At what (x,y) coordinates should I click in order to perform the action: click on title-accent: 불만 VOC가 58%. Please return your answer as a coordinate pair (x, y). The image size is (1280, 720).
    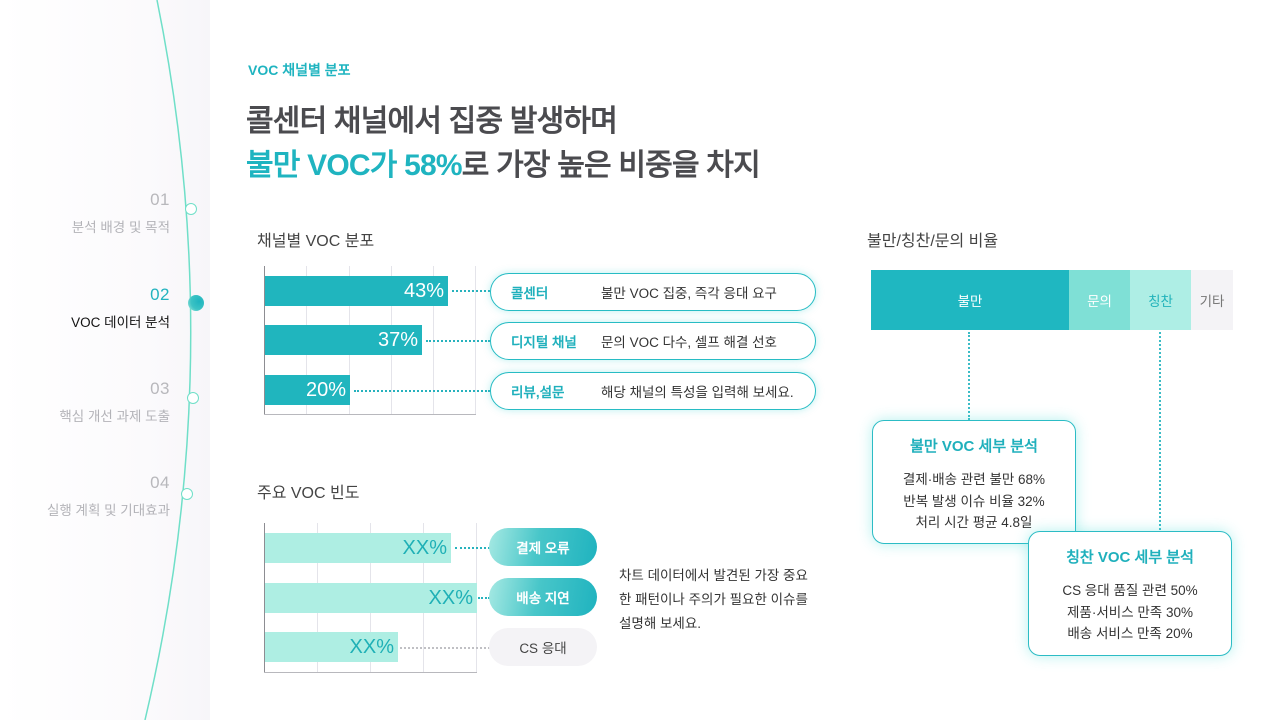
    Looking at the image, I should click on (354, 165).